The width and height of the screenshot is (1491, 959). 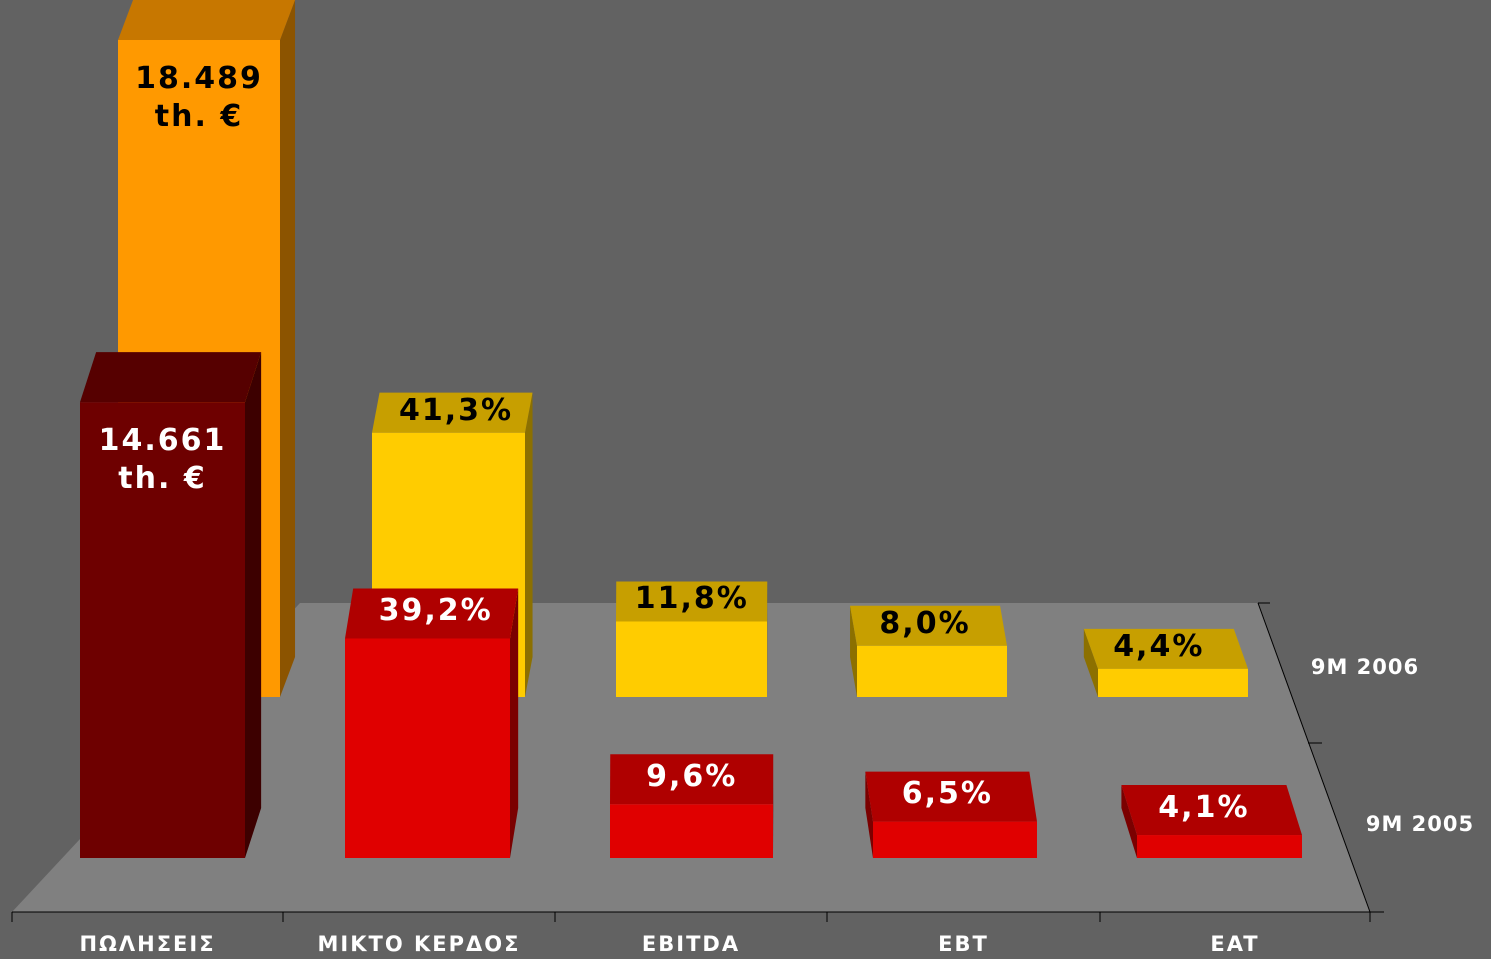 What do you see at coordinates (691, 944) in the screenshot?
I see `category-label: EBITDA` at bounding box center [691, 944].